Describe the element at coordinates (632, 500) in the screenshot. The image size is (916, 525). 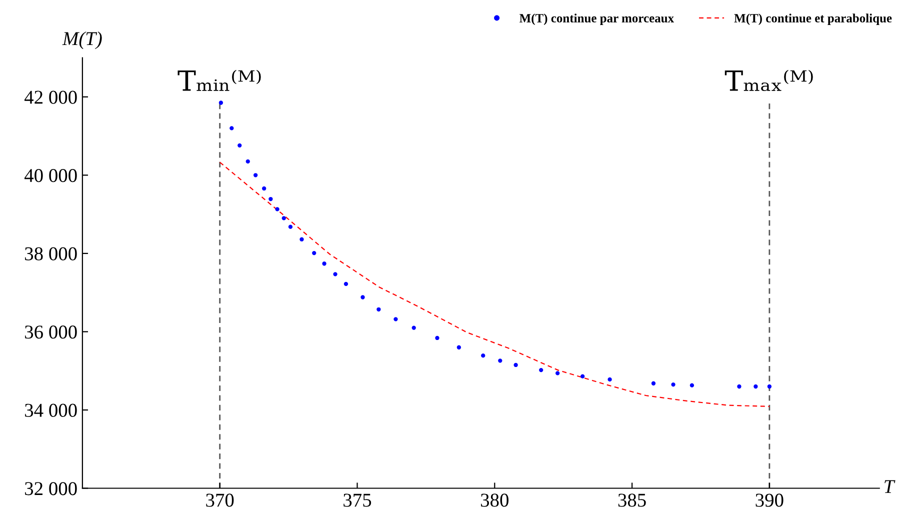
I see `x-tick-label: 385` at that location.